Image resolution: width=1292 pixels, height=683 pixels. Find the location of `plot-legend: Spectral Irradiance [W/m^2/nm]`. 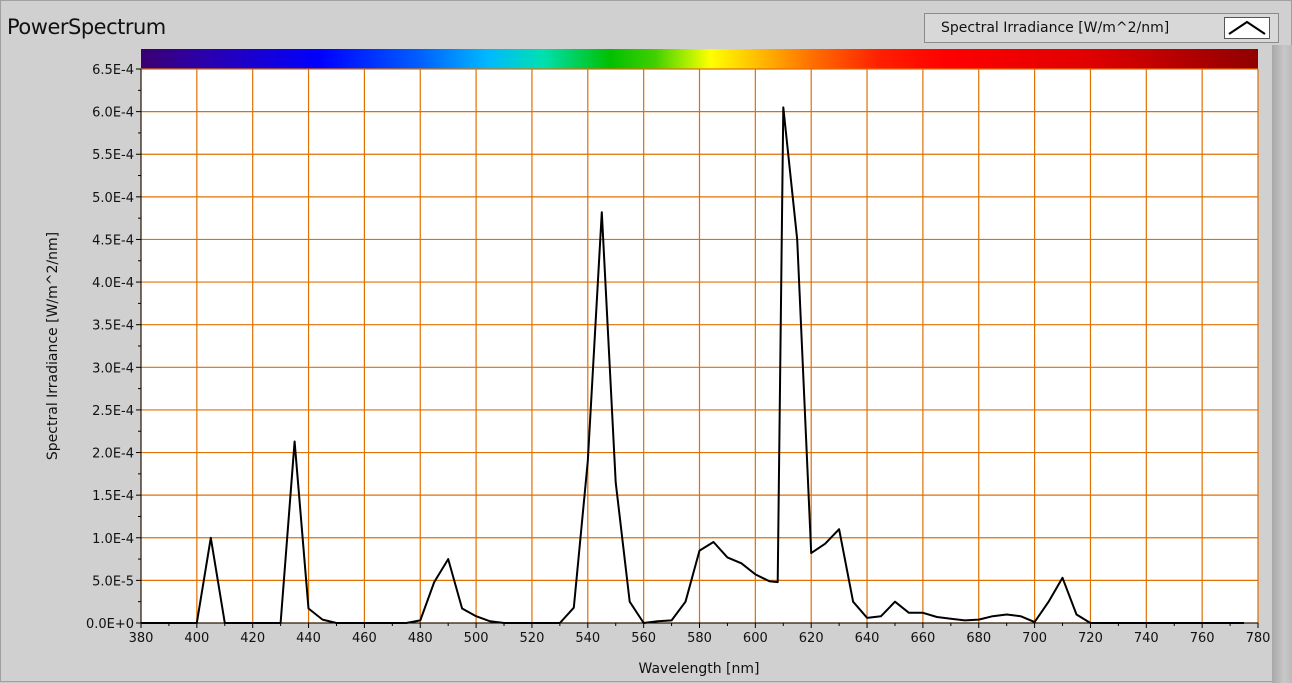

plot-legend: Spectral Irradiance [W/m^2/nm] is located at coordinates (1101, 28).